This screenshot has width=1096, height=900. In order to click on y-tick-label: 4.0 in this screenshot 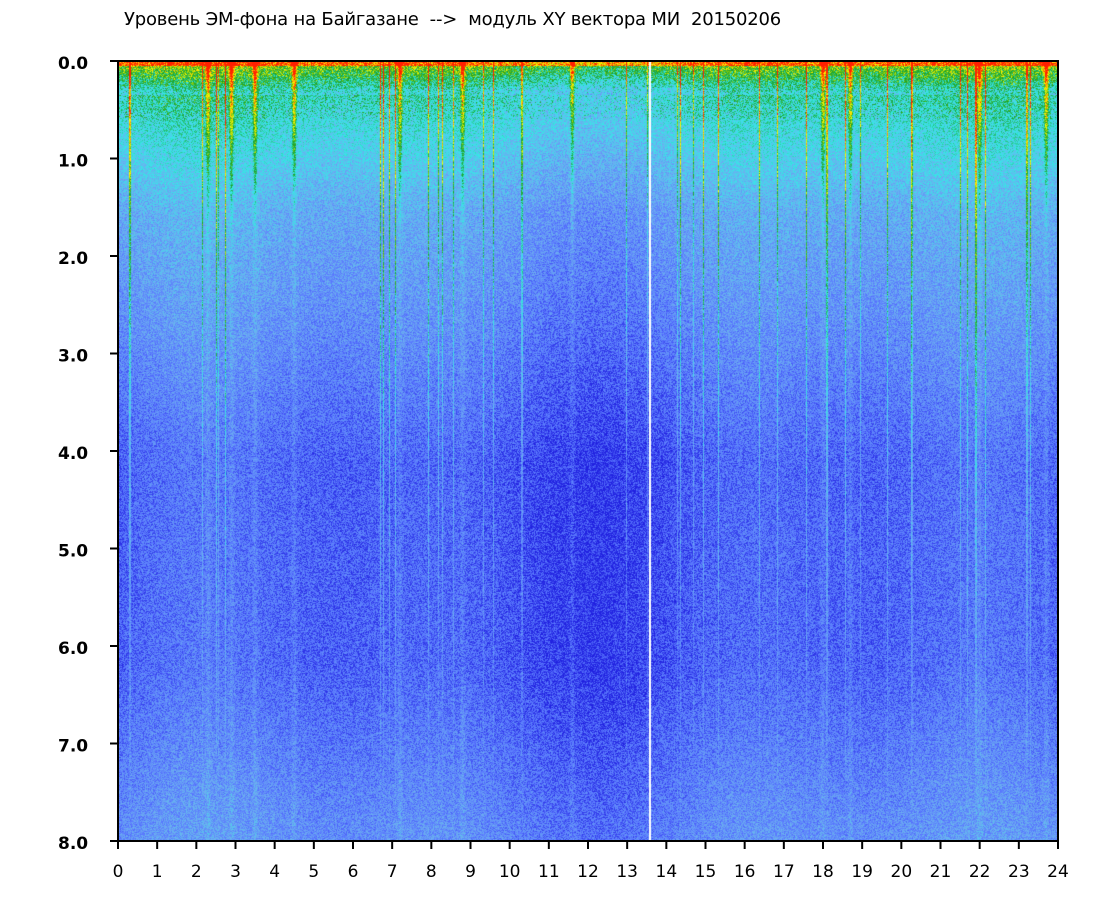, I will do `click(73, 454)`.